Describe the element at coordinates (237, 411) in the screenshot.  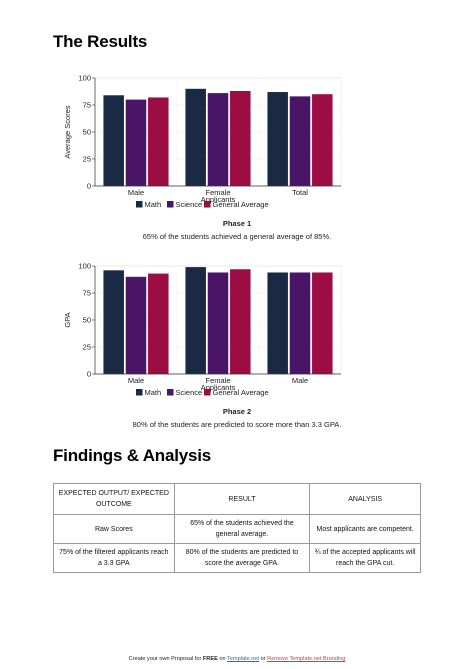
I see `caption-phase2-title: Phase 2` at that location.